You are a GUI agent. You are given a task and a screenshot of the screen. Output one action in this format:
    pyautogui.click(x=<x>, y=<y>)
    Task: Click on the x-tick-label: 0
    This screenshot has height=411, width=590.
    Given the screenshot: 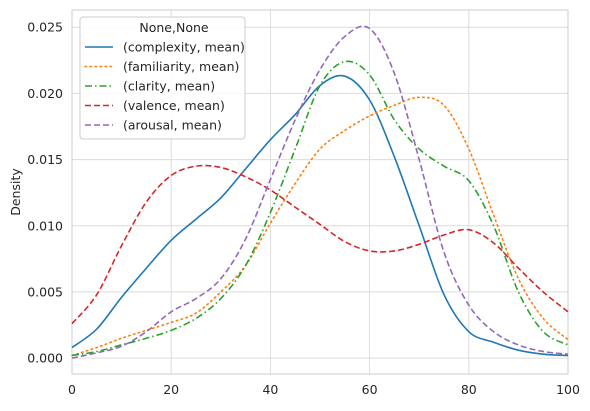 What is the action you would take?
    pyautogui.click(x=72, y=389)
    